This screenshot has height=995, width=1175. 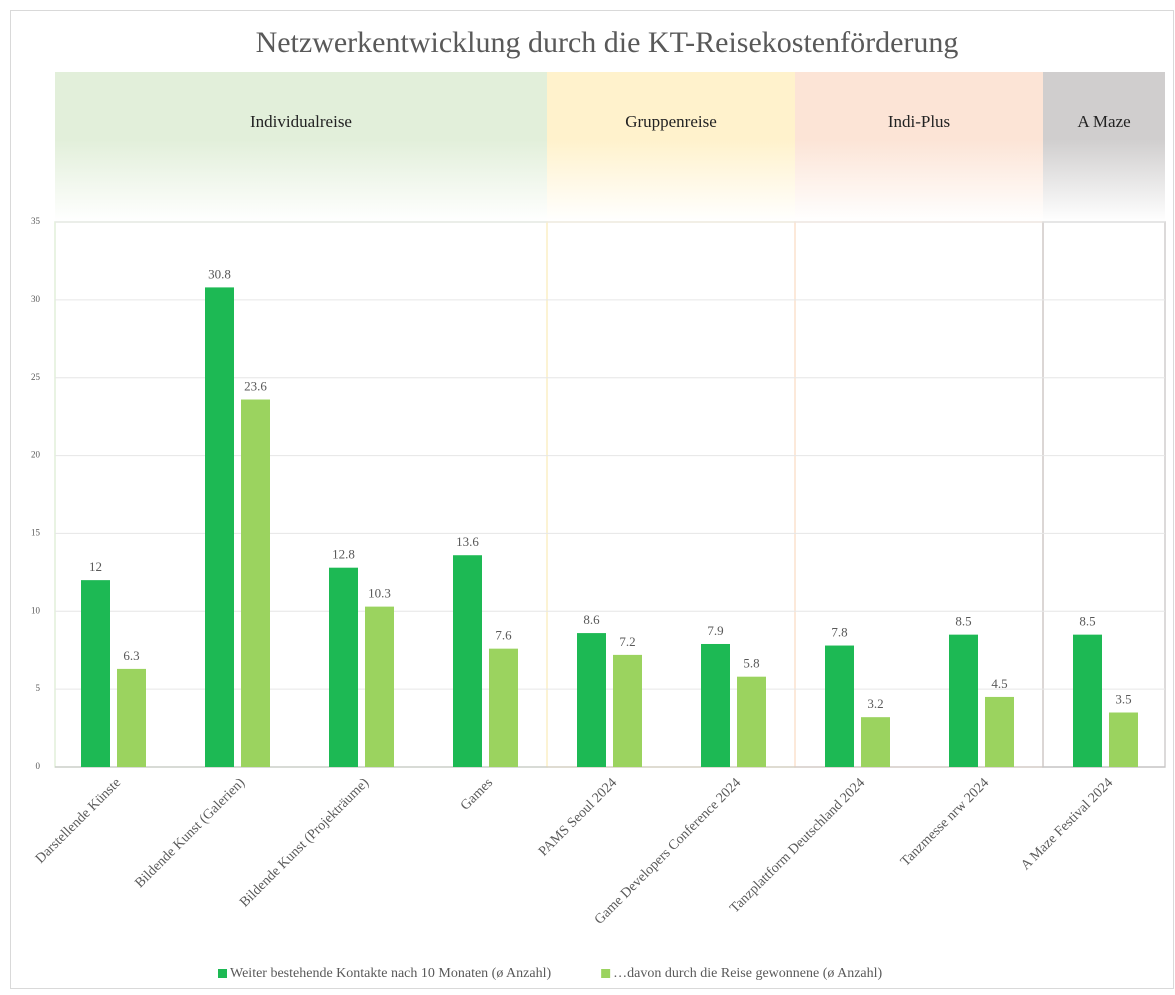 What do you see at coordinates (301, 121) in the screenshot?
I see `group-label: Individualreise` at bounding box center [301, 121].